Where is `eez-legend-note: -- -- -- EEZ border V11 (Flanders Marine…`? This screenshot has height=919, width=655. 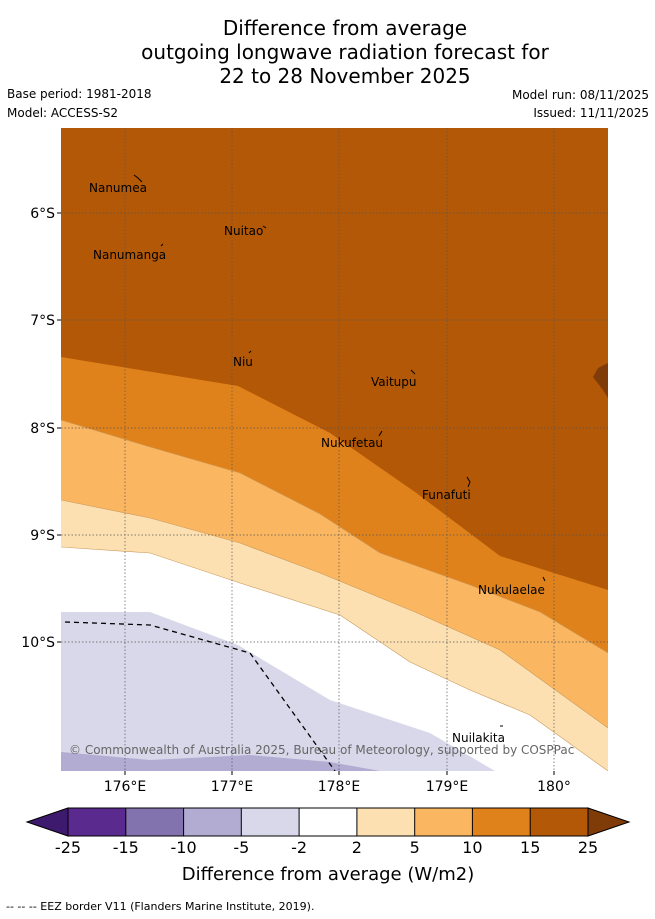 eez-legend-note: -- -- -- EEZ border V11 (Flanders Marine… is located at coordinates (160, 906).